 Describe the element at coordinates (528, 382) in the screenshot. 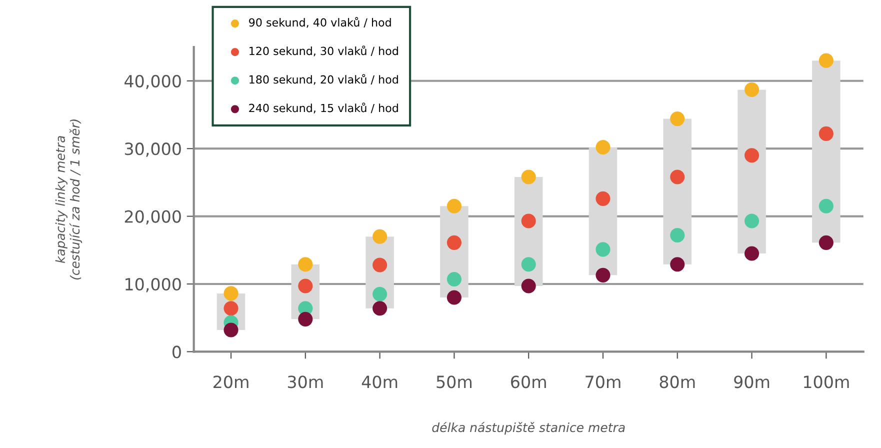

I see `x-tick-label: 60m` at that location.